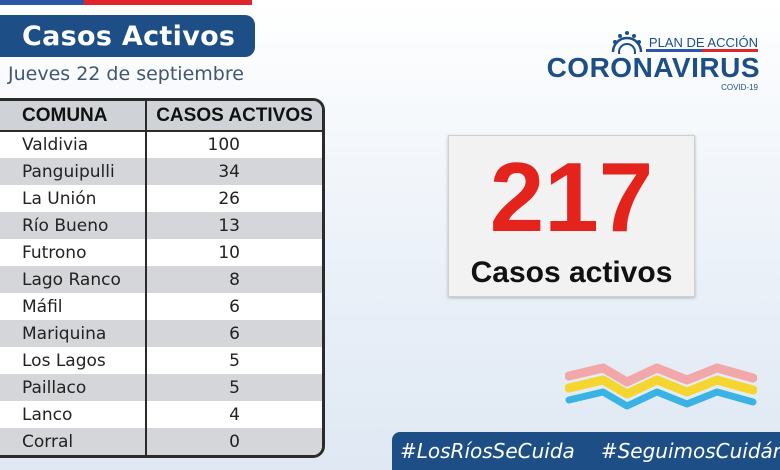 The width and height of the screenshot is (780, 470). I want to click on casos-cell: 13, so click(234, 225).